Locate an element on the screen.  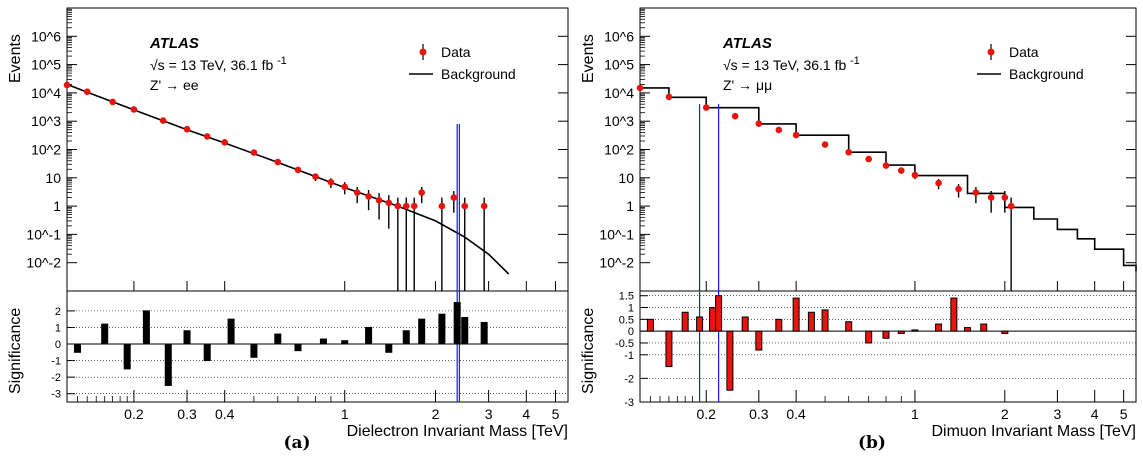
y-tick-label: 10 is located at coordinates (626, 178).